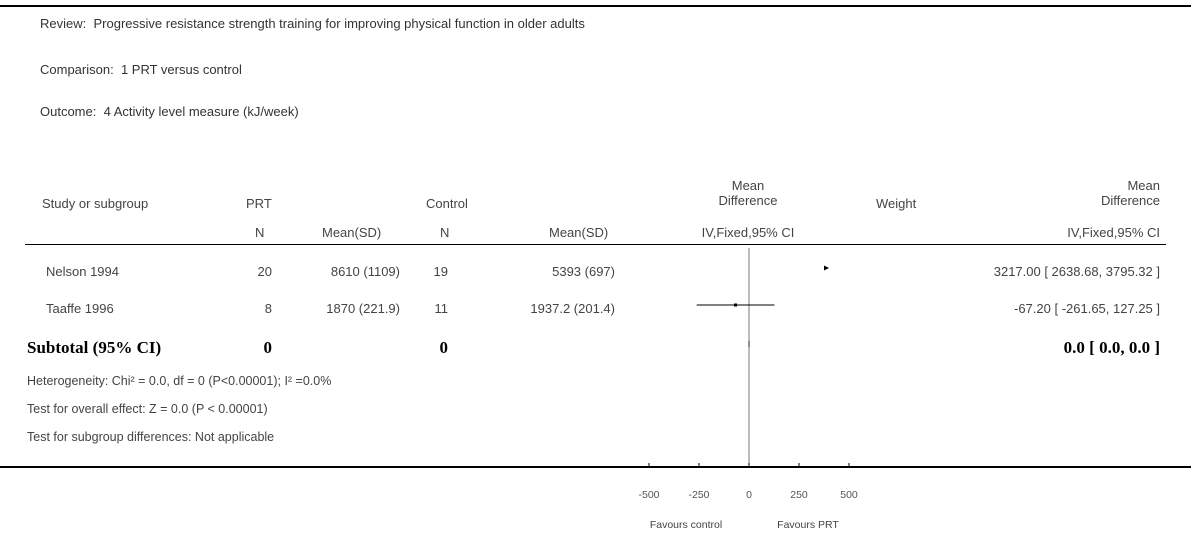 Image resolution: width=1191 pixels, height=556 pixels. What do you see at coordinates (82, 271) in the screenshot?
I see `study-name: Nelson 1994` at bounding box center [82, 271].